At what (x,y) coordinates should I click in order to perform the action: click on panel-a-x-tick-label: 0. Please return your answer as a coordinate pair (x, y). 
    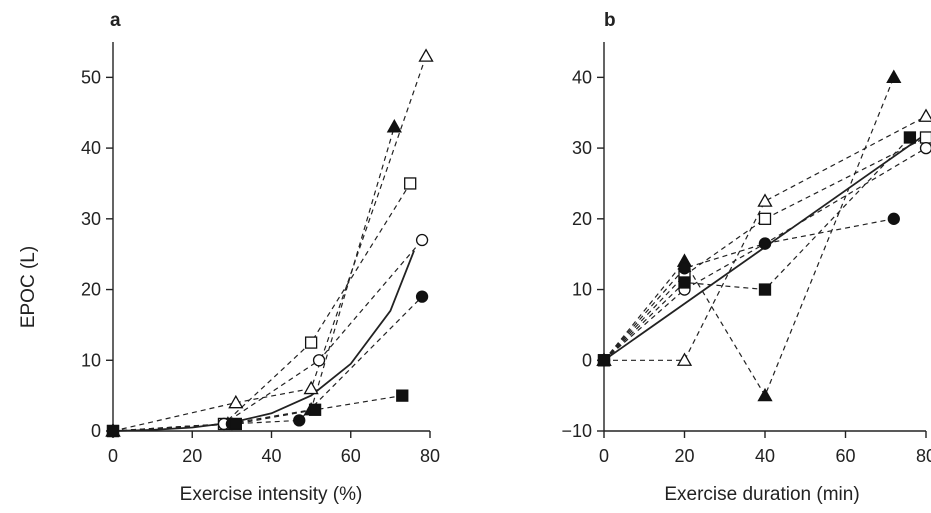
    Looking at the image, I should click on (113, 456).